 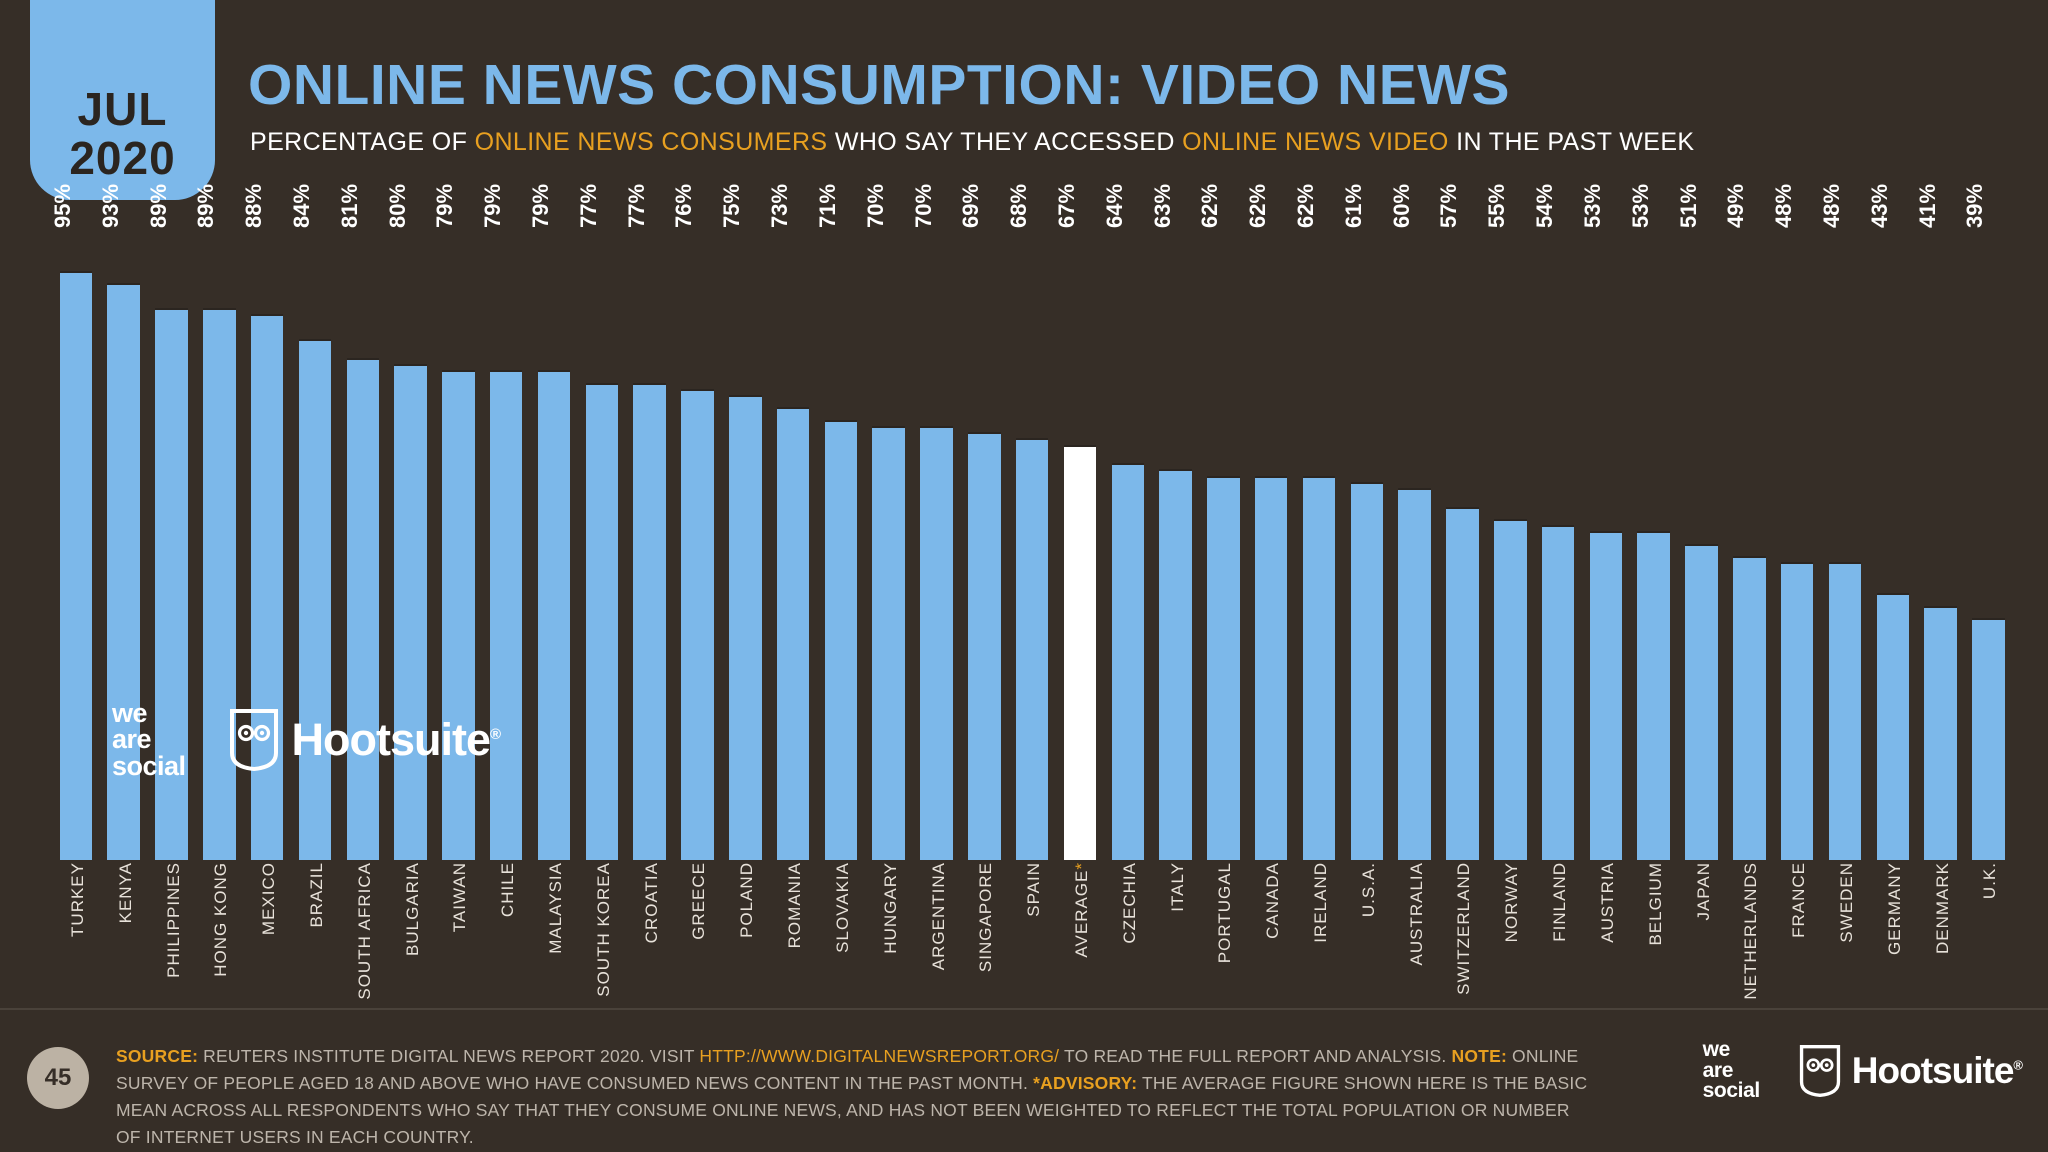 I want to click on bar-column: 89%, so click(x=218, y=522).